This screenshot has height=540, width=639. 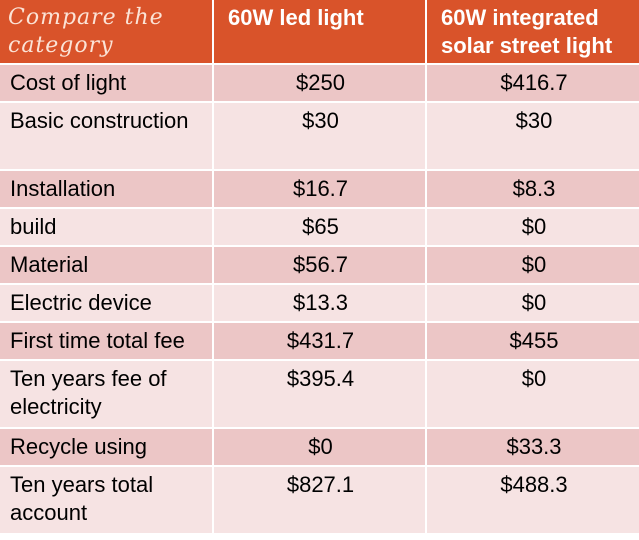 I want to click on table-row: Material $56.7 $0, so click(x=319, y=265).